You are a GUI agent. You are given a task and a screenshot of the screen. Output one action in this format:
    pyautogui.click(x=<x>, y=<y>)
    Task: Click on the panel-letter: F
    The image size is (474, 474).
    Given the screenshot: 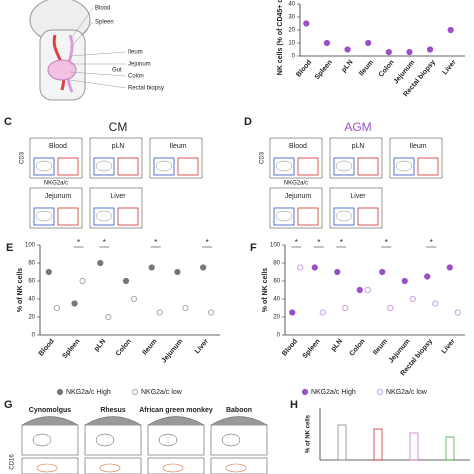 What is the action you would take?
    pyautogui.click(x=253, y=248)
    